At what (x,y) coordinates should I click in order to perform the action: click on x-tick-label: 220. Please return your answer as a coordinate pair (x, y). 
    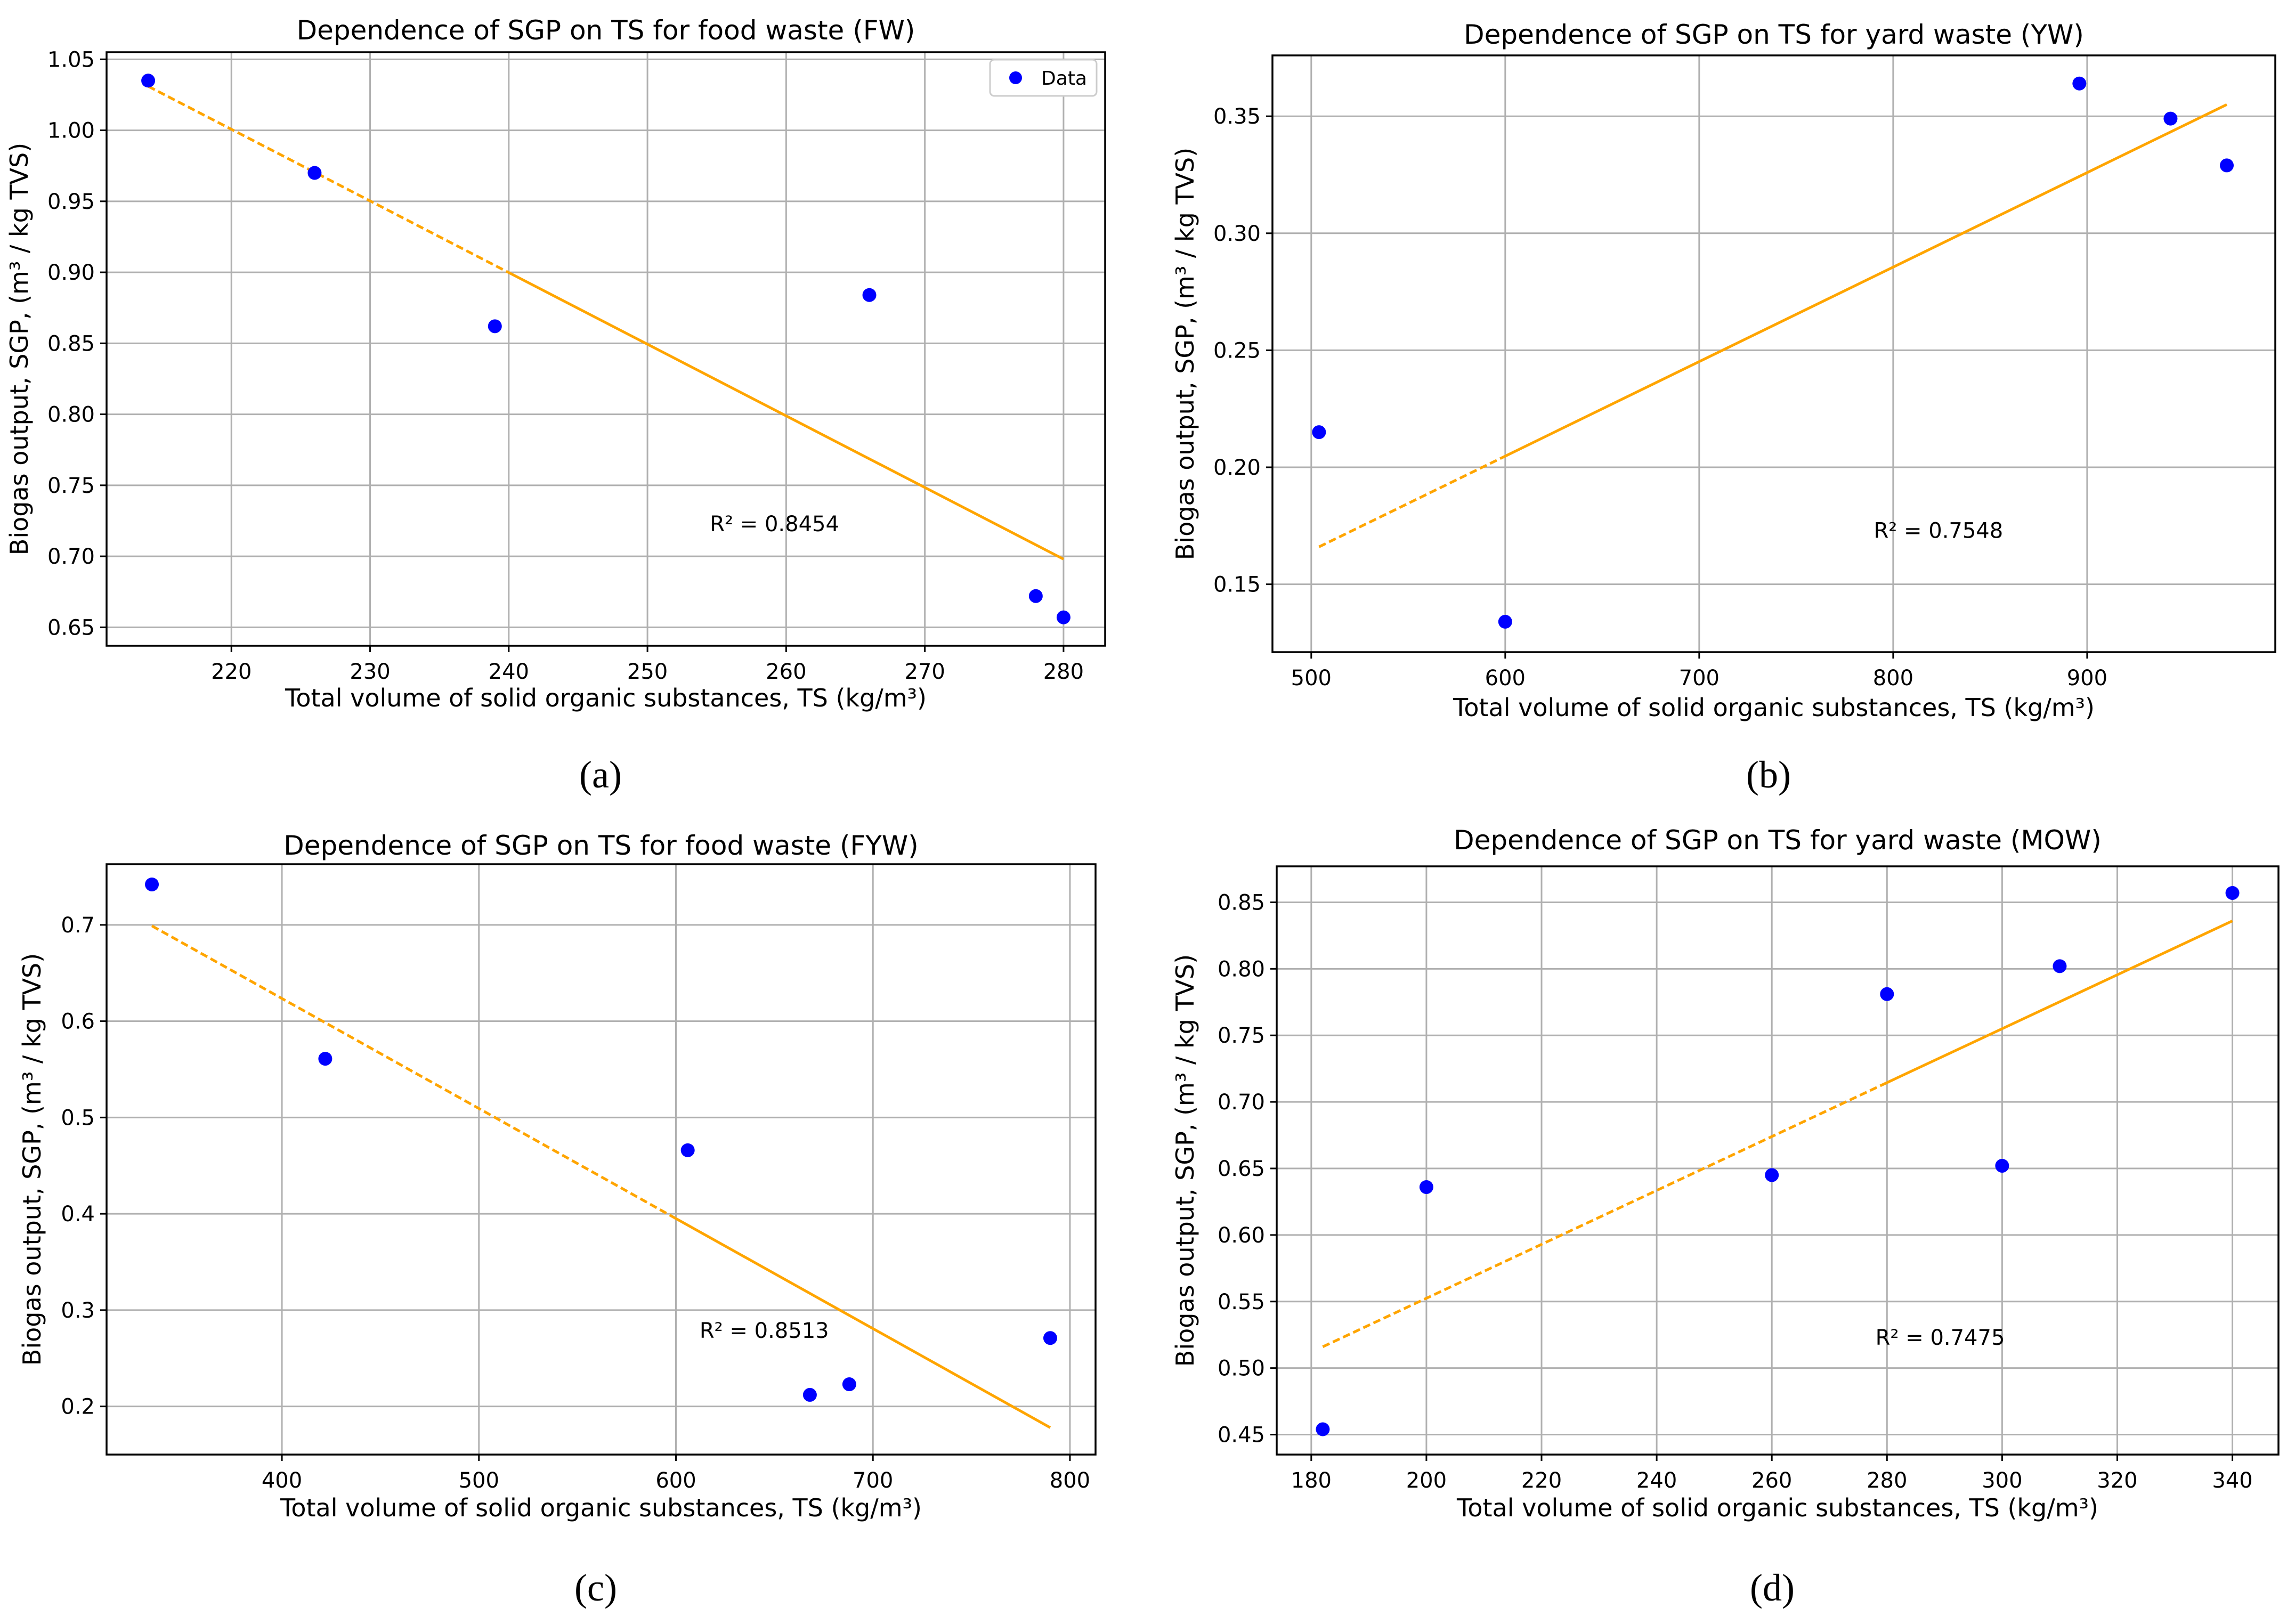
    Looking at the image, I should click on (231, 672).